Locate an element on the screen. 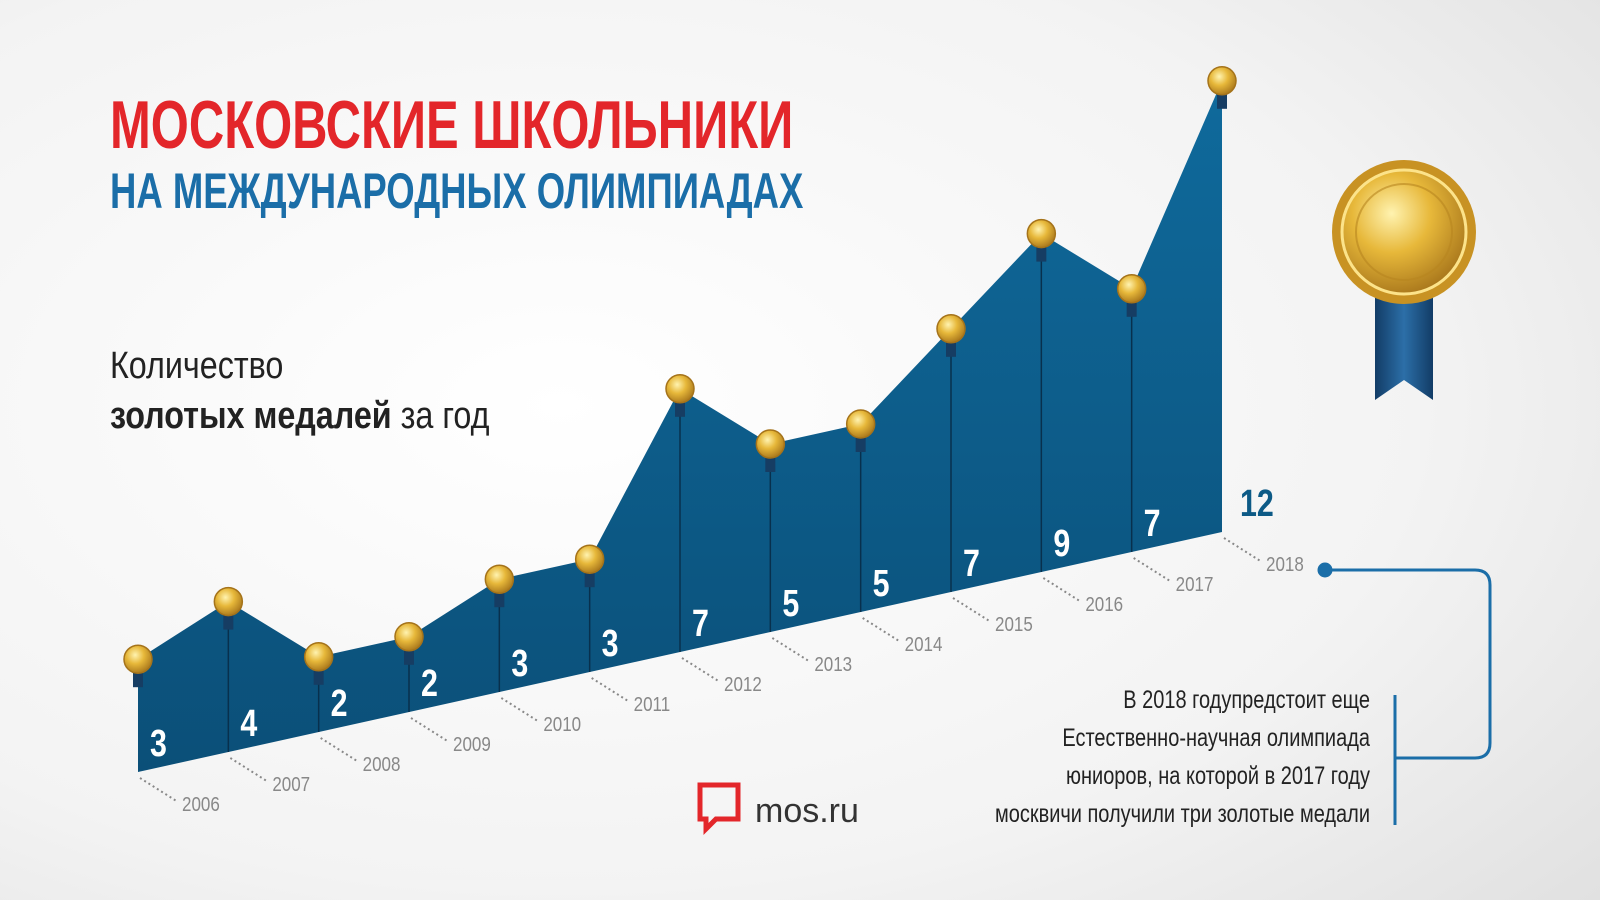  y-label: золотых медалей за год is located at coordinates (300, 416).